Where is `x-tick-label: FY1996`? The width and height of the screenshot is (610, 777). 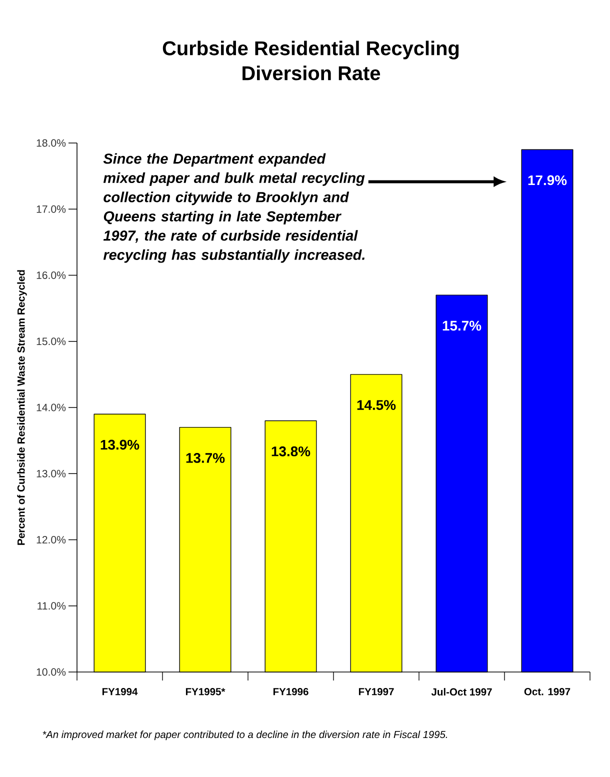
x-tick-label: FY1996 is located at coordinates (290, 692).